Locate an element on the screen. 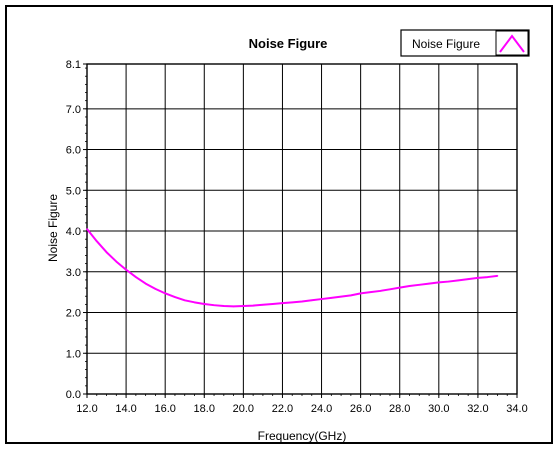 The image size is (558, 454). x-tick-label: 16.0 is located at coordinates (164, 409).